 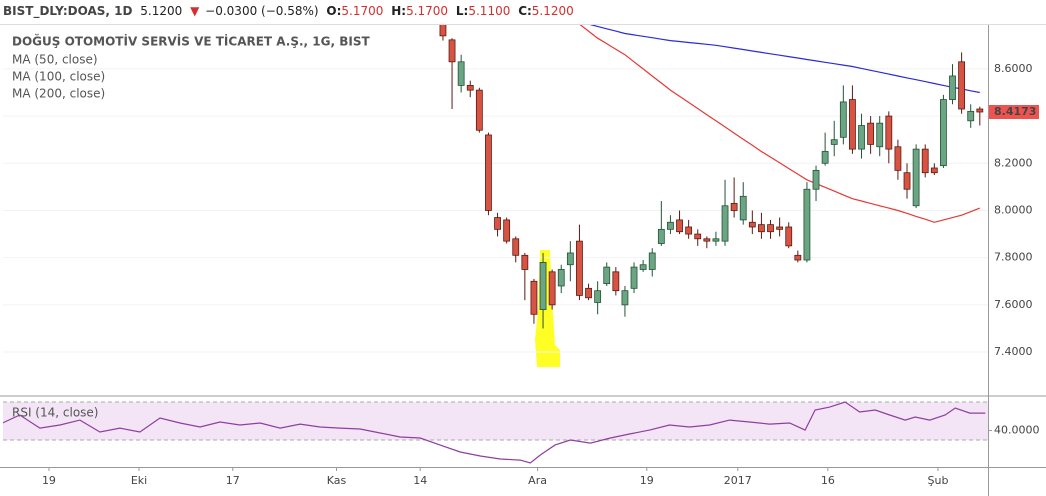 I want to click on ma-line, so click(x=784, y=59).